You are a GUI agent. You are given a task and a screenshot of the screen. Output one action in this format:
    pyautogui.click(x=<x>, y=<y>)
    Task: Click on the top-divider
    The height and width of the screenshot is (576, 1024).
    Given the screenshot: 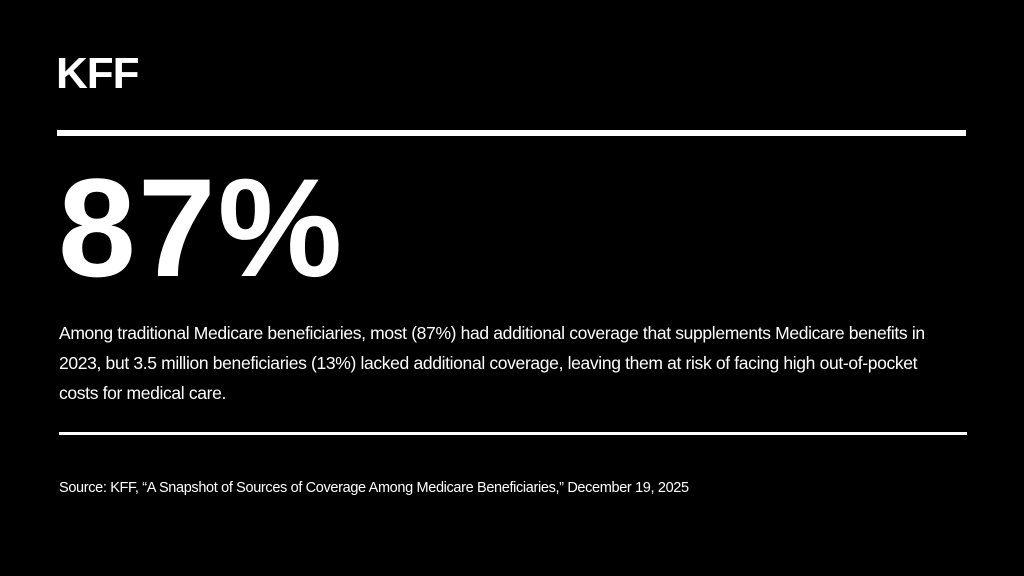 What is the action you would take?
    pyautogui.click(x=511, y=133)
    